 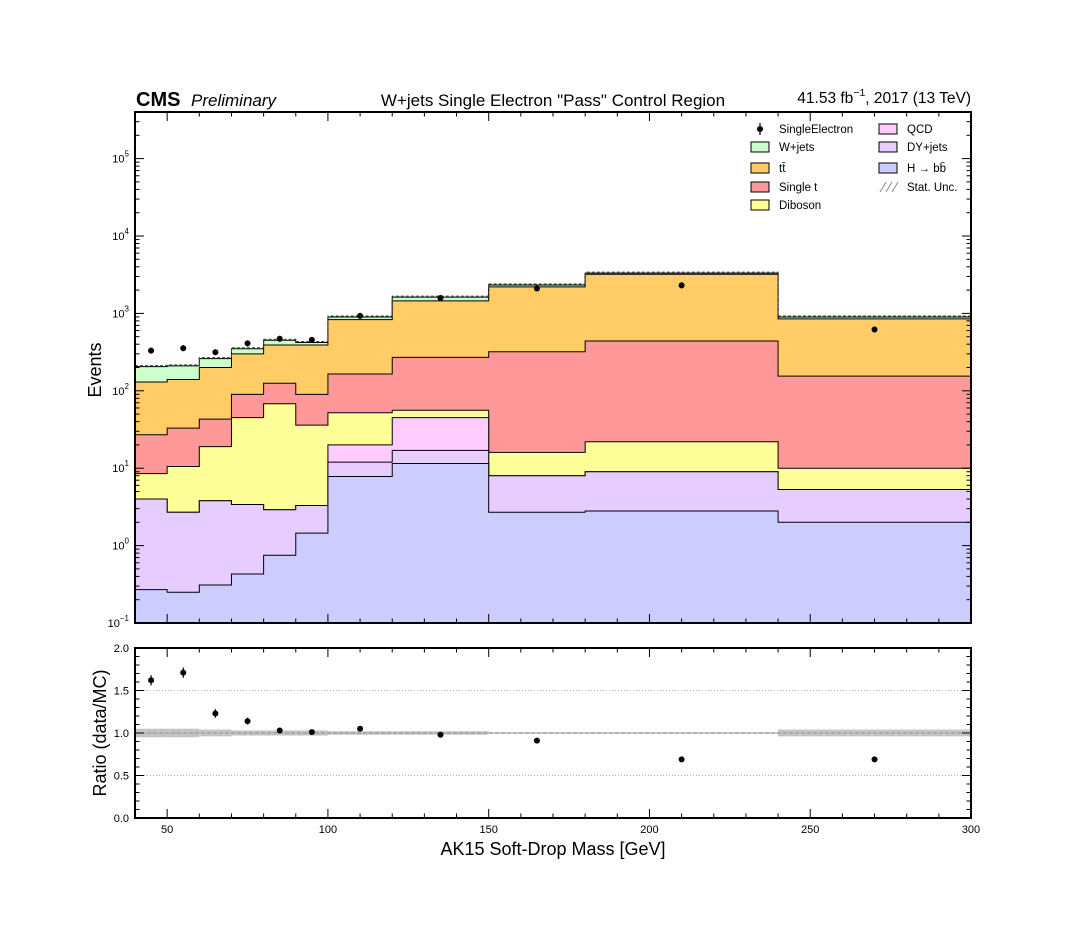 What do you see at coordinates (920, 130) in the screenshot?
I see `legend-label: QCD` at bounding box center [920, 130].